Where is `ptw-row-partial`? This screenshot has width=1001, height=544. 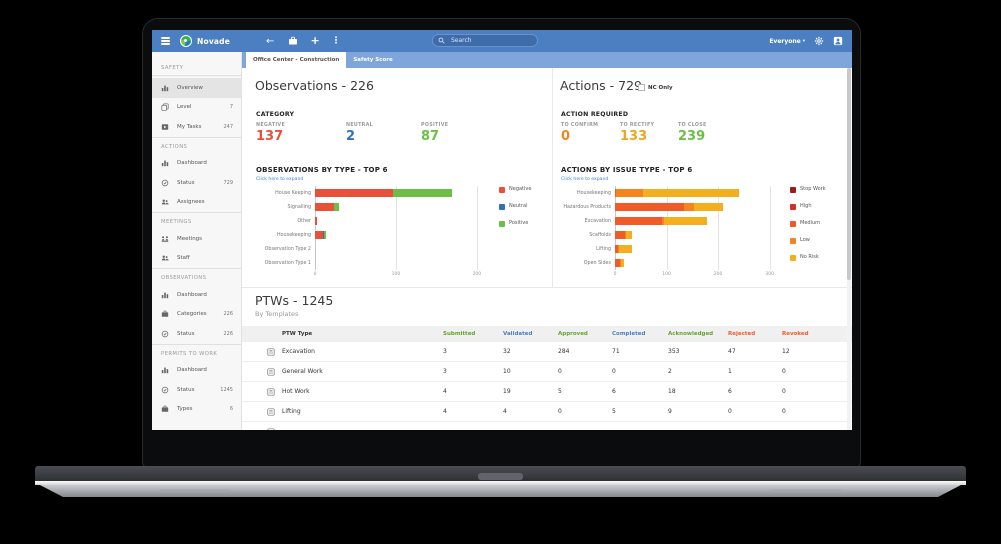 ptw-row-partial is located at coordinates (547, 426).